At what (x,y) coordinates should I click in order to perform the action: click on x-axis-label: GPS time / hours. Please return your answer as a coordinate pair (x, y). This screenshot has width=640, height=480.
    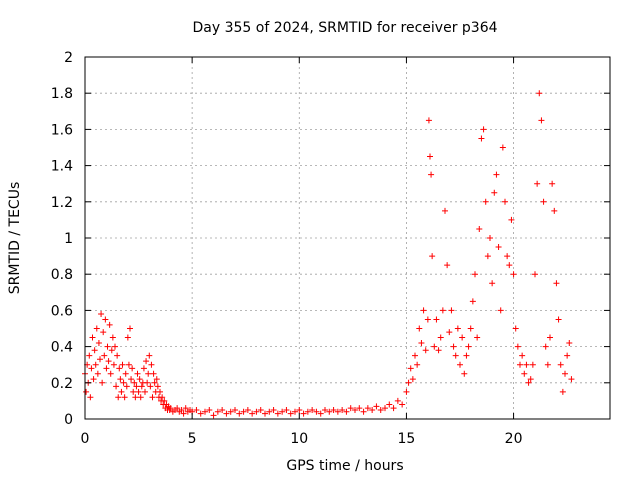
    Looking at the image, I should click on (344, 466).